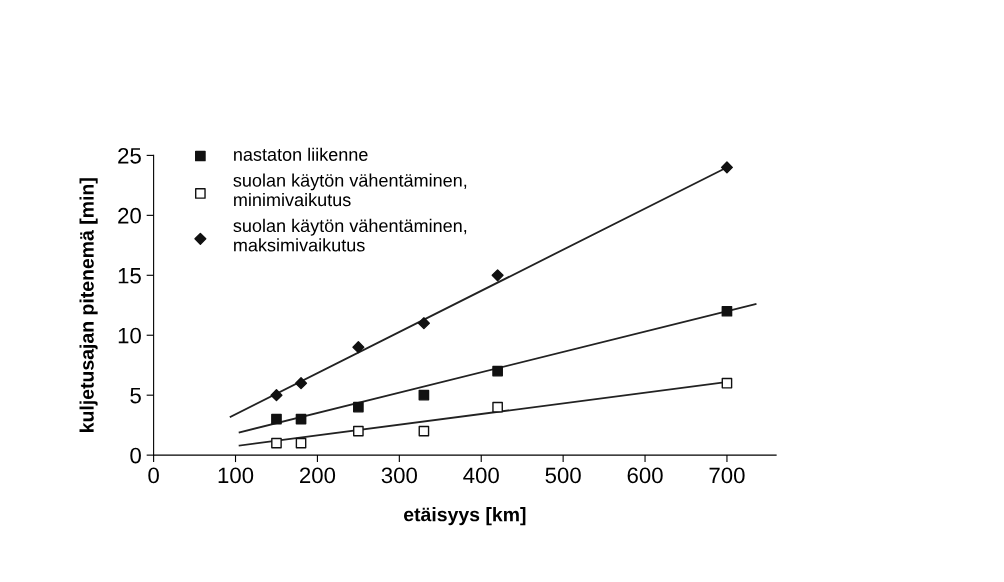  I want to click on y-tick-label: 20, so click(129, 215).